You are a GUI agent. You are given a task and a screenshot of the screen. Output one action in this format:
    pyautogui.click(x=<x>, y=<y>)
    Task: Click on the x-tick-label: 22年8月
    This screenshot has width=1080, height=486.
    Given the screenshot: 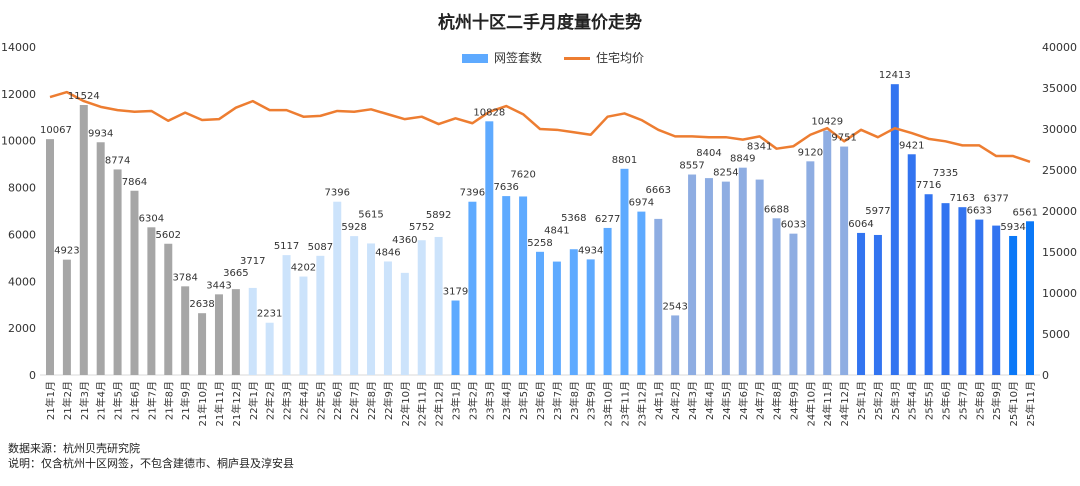 What is the action you would take?
    pyautogui.click(x=371, y=400)
    